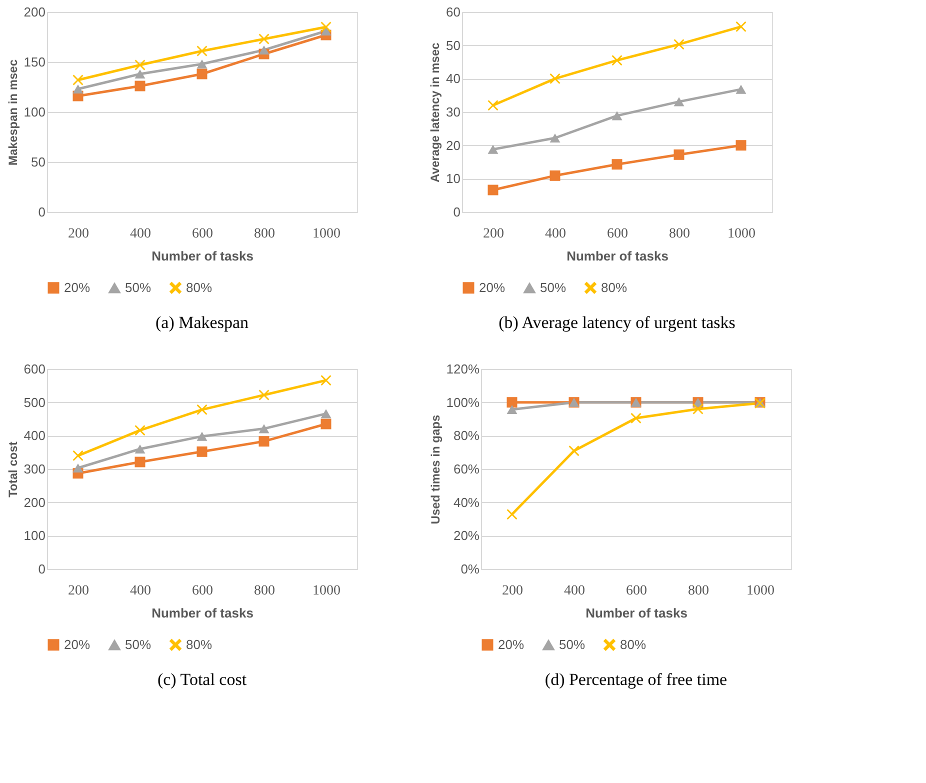 The image size is (926, 783). What do you see at coordinates (470, 569) in the screenshot?
I see `y-tick-label: 0%` at bounding box center [470, 569].